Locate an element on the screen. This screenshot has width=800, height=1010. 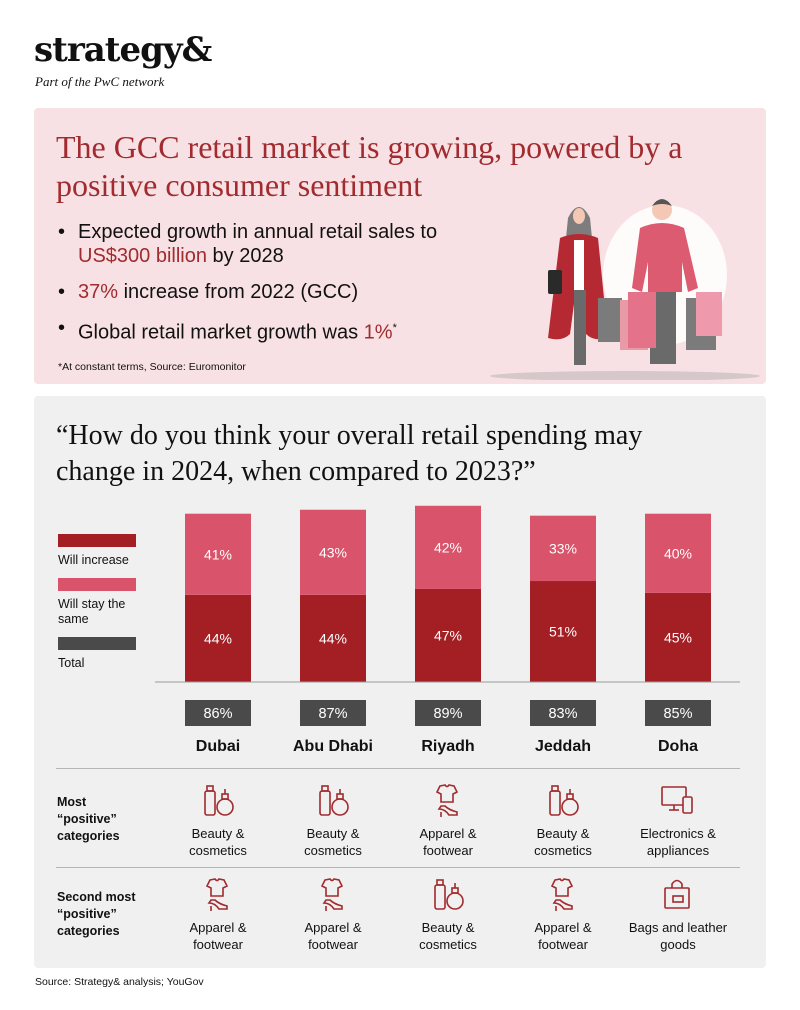
bullet-highlight: 1% is located at coordinates (378, 332).